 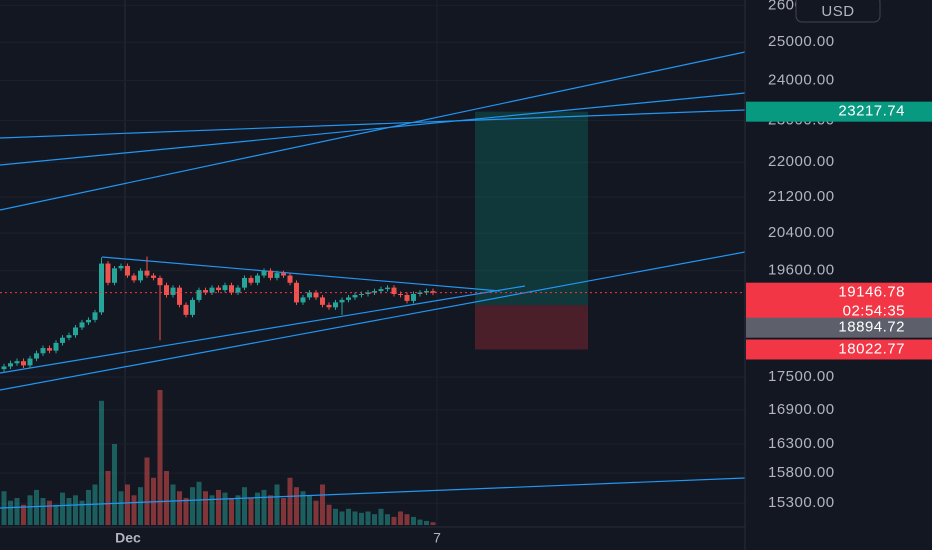 What do you see at coordinates (128, 538) in the screenshot?
I see `x-tick-label: Dec` at bounding box center [128, 538].